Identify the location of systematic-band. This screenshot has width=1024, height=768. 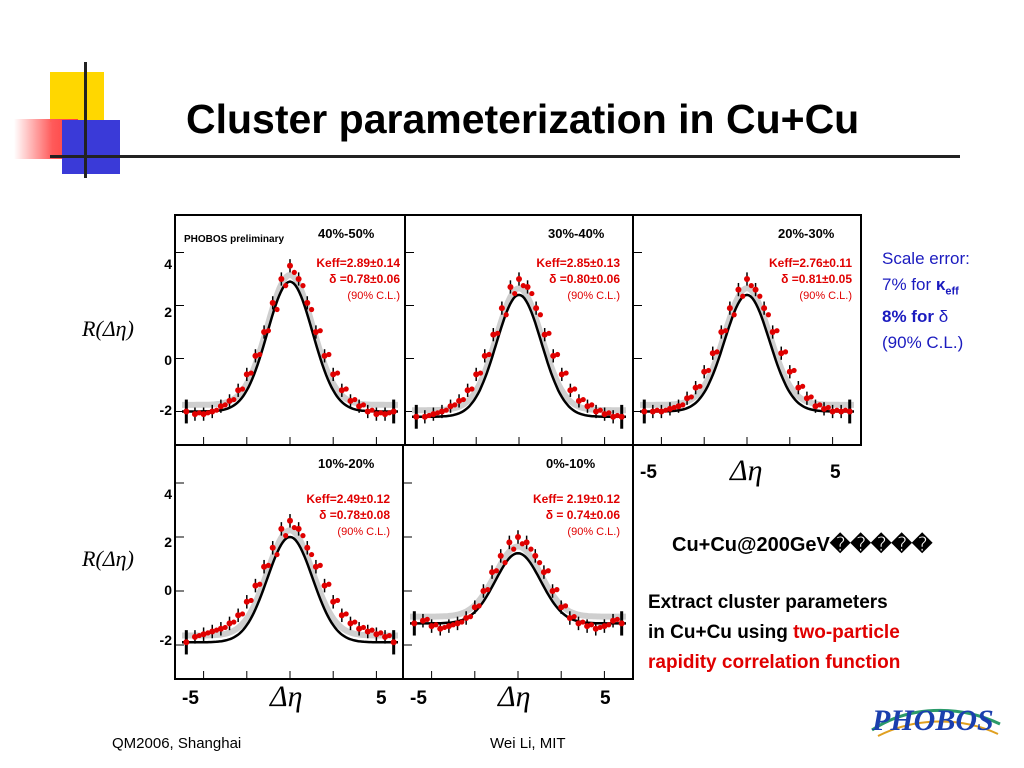
(519, 349).